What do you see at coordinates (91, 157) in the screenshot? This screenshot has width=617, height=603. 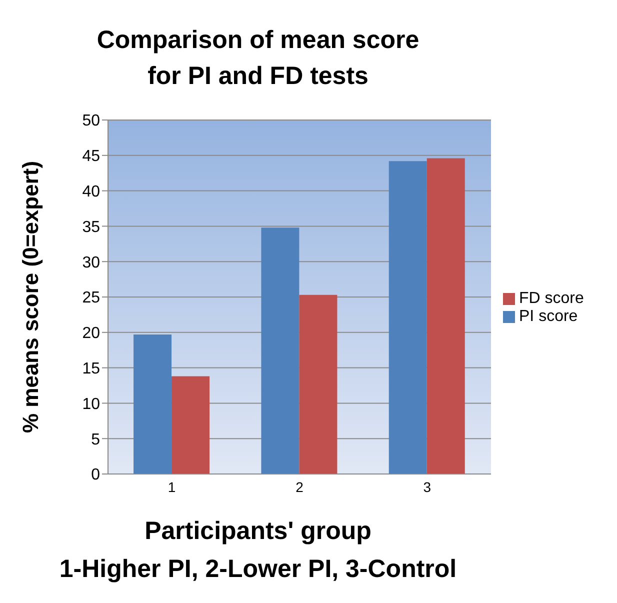 I see `y-tick-label: 45` at bounding box center [91, 157].